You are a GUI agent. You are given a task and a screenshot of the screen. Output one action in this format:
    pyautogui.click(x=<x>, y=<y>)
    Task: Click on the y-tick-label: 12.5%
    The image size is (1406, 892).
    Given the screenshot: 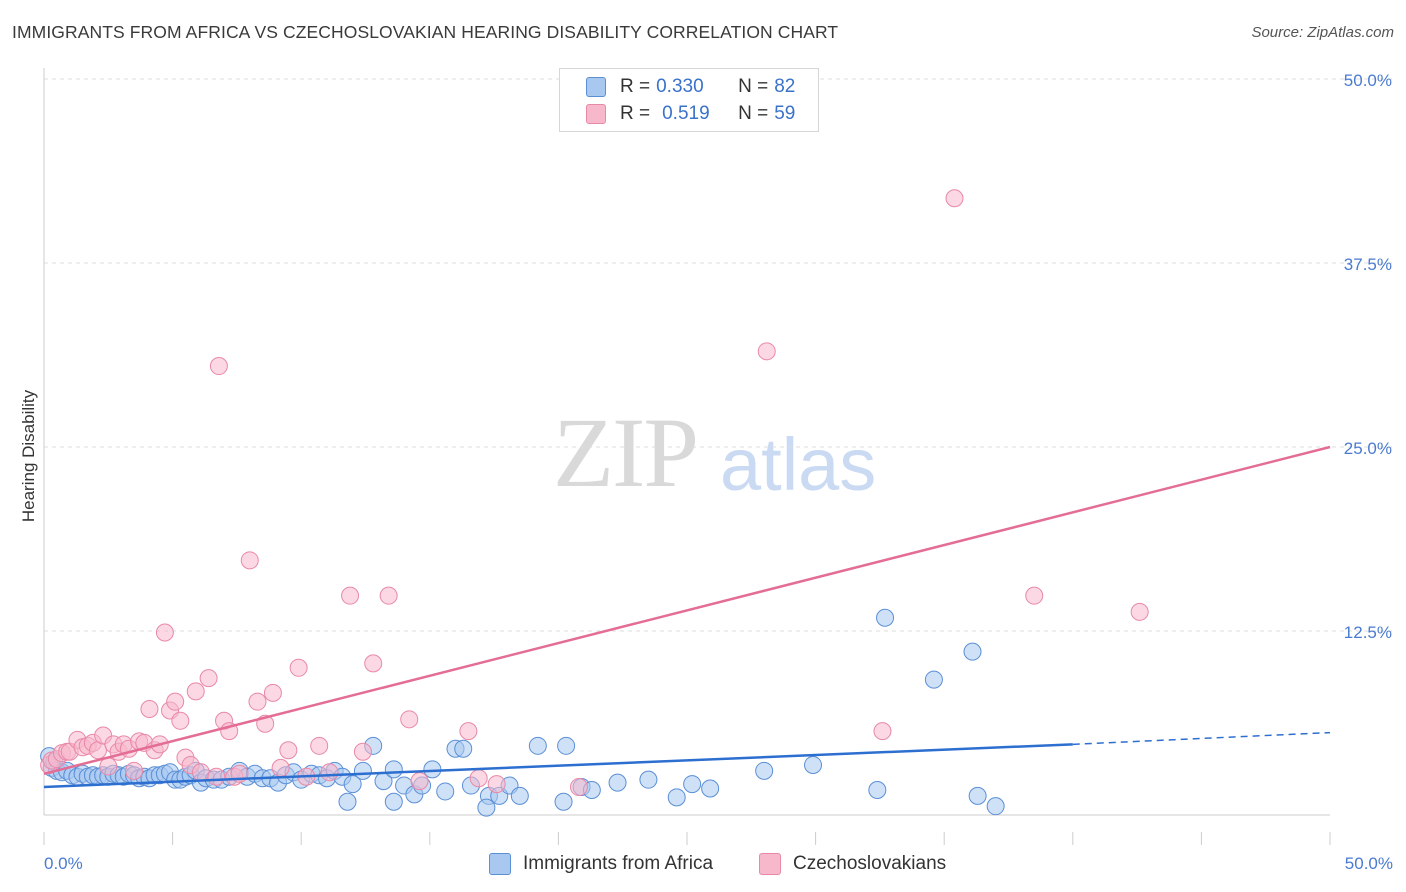 What is the action you would take?
    pyautogui.click(x=1368, y=632)
    